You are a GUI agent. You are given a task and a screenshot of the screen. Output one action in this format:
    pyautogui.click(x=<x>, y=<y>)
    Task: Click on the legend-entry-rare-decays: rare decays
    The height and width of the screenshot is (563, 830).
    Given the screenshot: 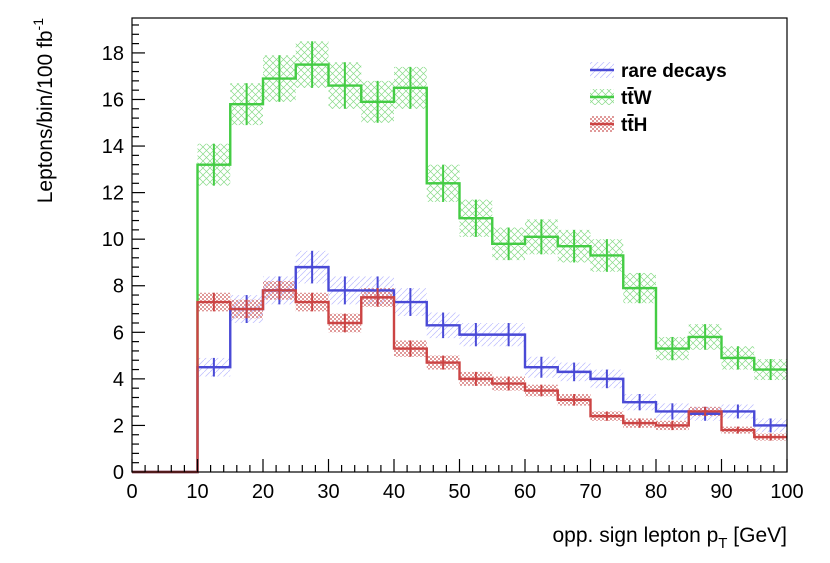 What is the action you would take?
    pyautogui.click(x=658, y=71)
    